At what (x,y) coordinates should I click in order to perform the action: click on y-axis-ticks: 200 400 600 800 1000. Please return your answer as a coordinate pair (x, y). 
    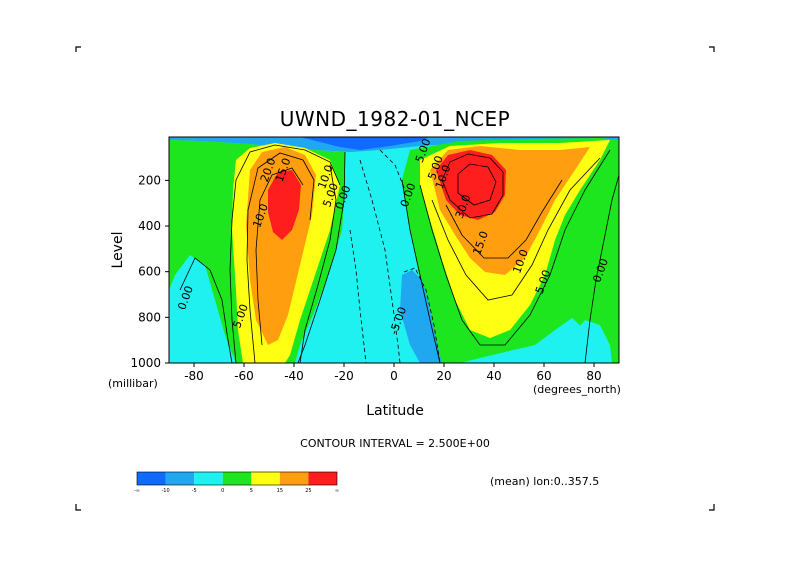
    Looking at the image, I should click on (149, 271).